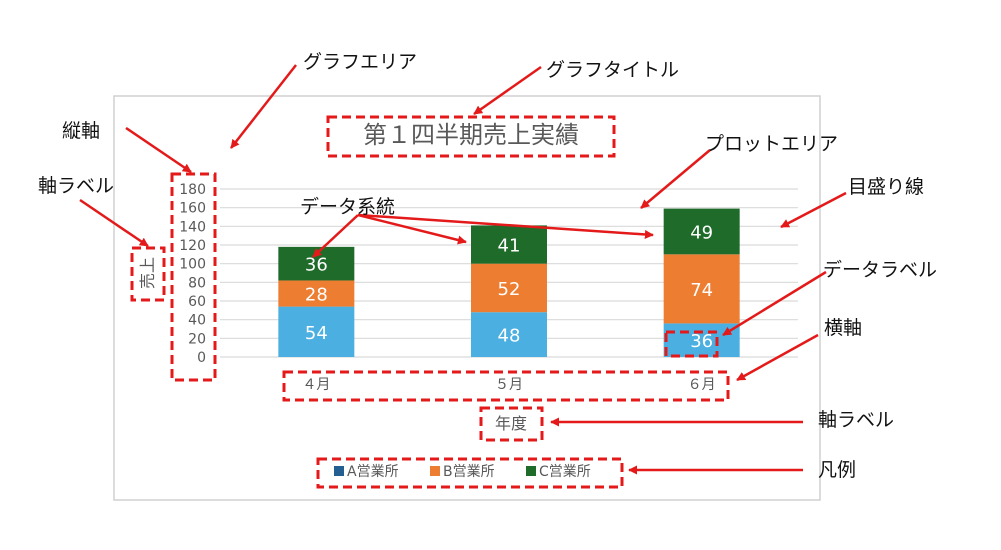  What do you see at coordinates (192, 246) in the screenshot?
I see `y-tick-label: 120` at bounding box center [192, 246].